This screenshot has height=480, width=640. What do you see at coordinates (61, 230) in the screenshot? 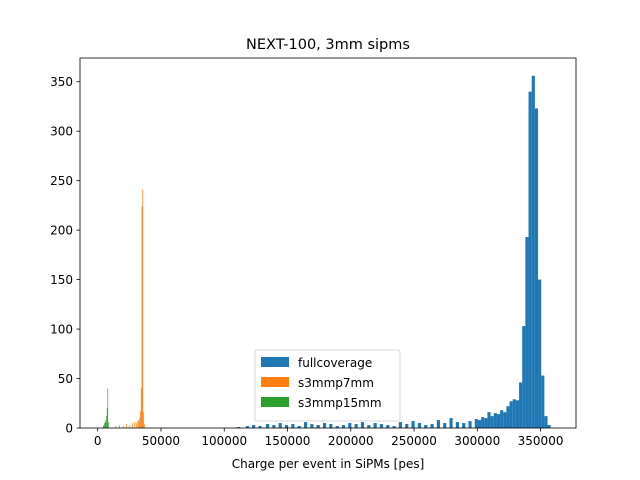
I see `y-tick-label: 200` at bounding box center [61, 230].